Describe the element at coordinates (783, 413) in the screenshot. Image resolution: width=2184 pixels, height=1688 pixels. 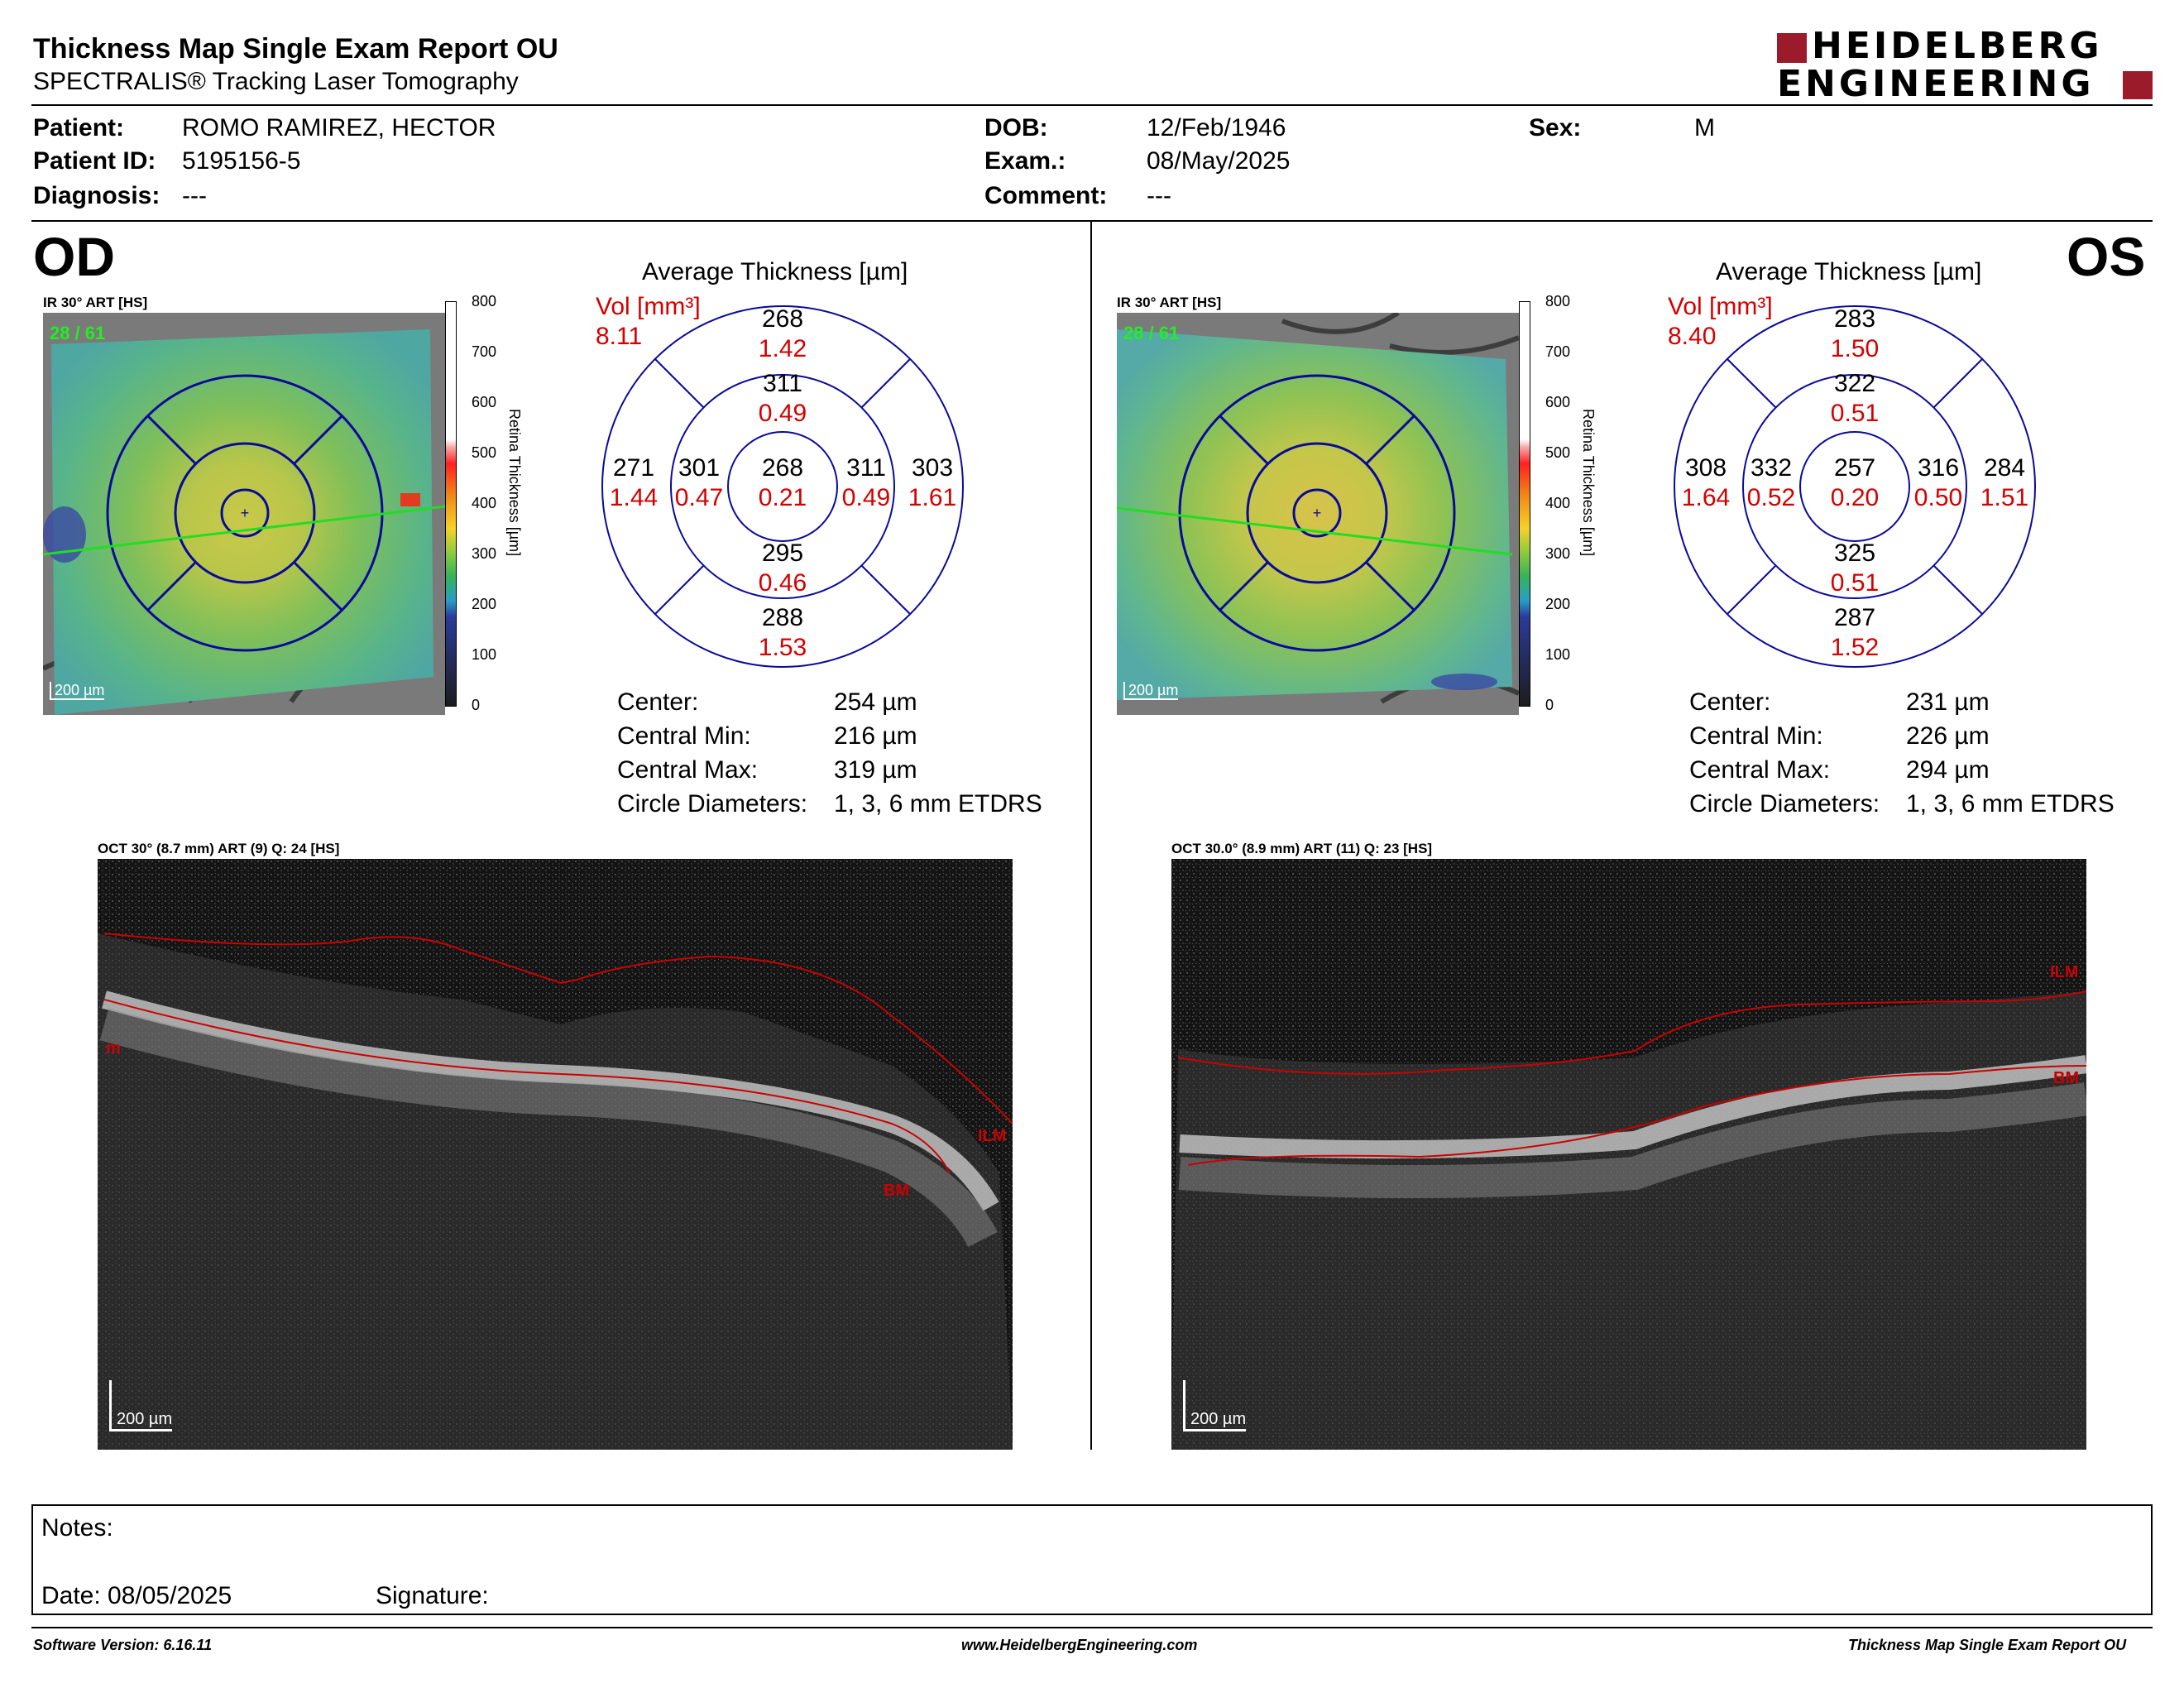
I see `od-sup-inner-vol: 0.49` at that location.